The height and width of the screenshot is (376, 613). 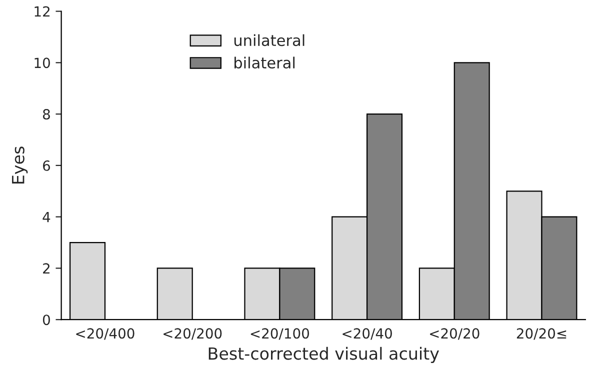 What do you see at coordinates (46, 320) in the screenshot?
I see `y-tick-label: 0` at bounding box center [46, 320].